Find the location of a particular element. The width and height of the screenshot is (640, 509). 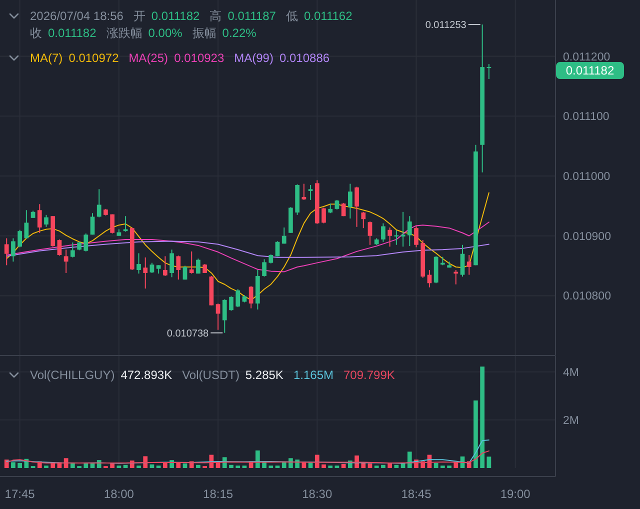

annotation: 0.011162 is located at coordinates (328, 16).